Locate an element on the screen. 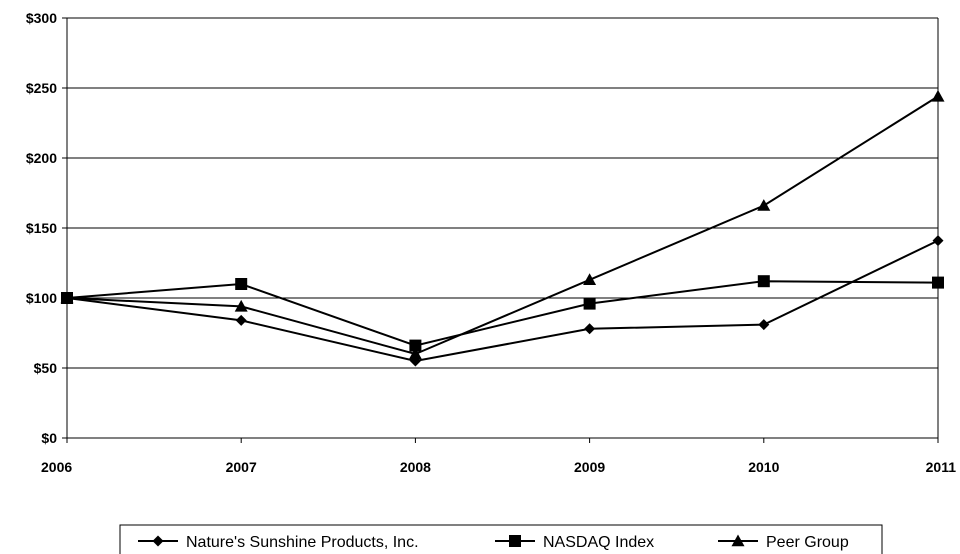 The width and height of the screenshot is (960, 554). y-tick-label: $0 is located at coordinates (49, 438).